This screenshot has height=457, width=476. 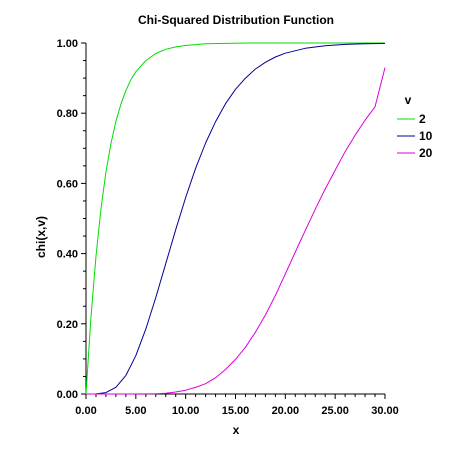 What do you see at coordinates (41, 237) in the screenshot?
I see `y-axis-label: chi(x,v)` at bounding box center [41, 237].